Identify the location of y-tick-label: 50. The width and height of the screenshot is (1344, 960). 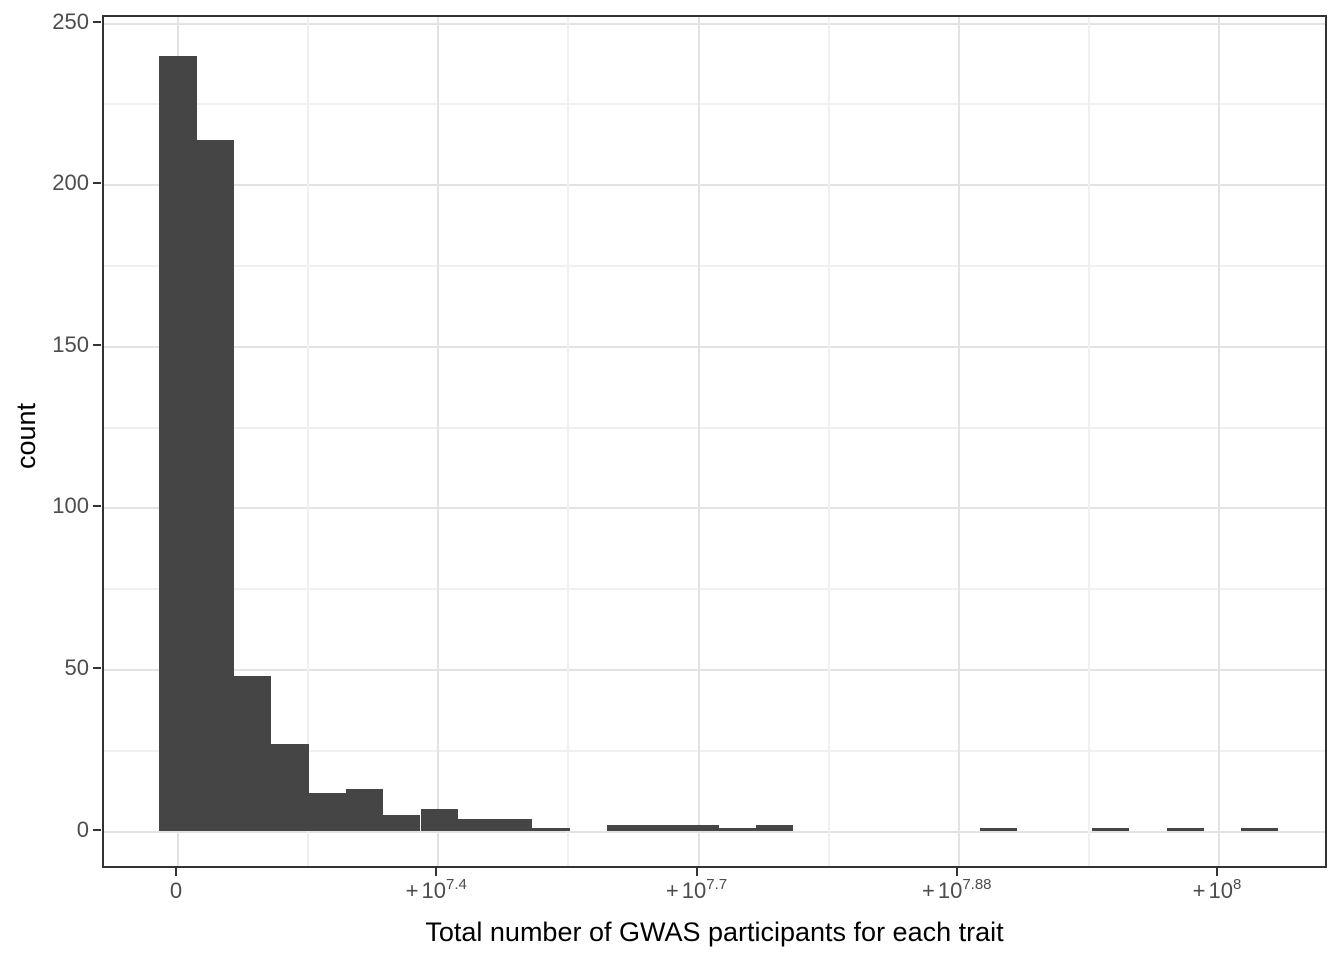
(76, 667).